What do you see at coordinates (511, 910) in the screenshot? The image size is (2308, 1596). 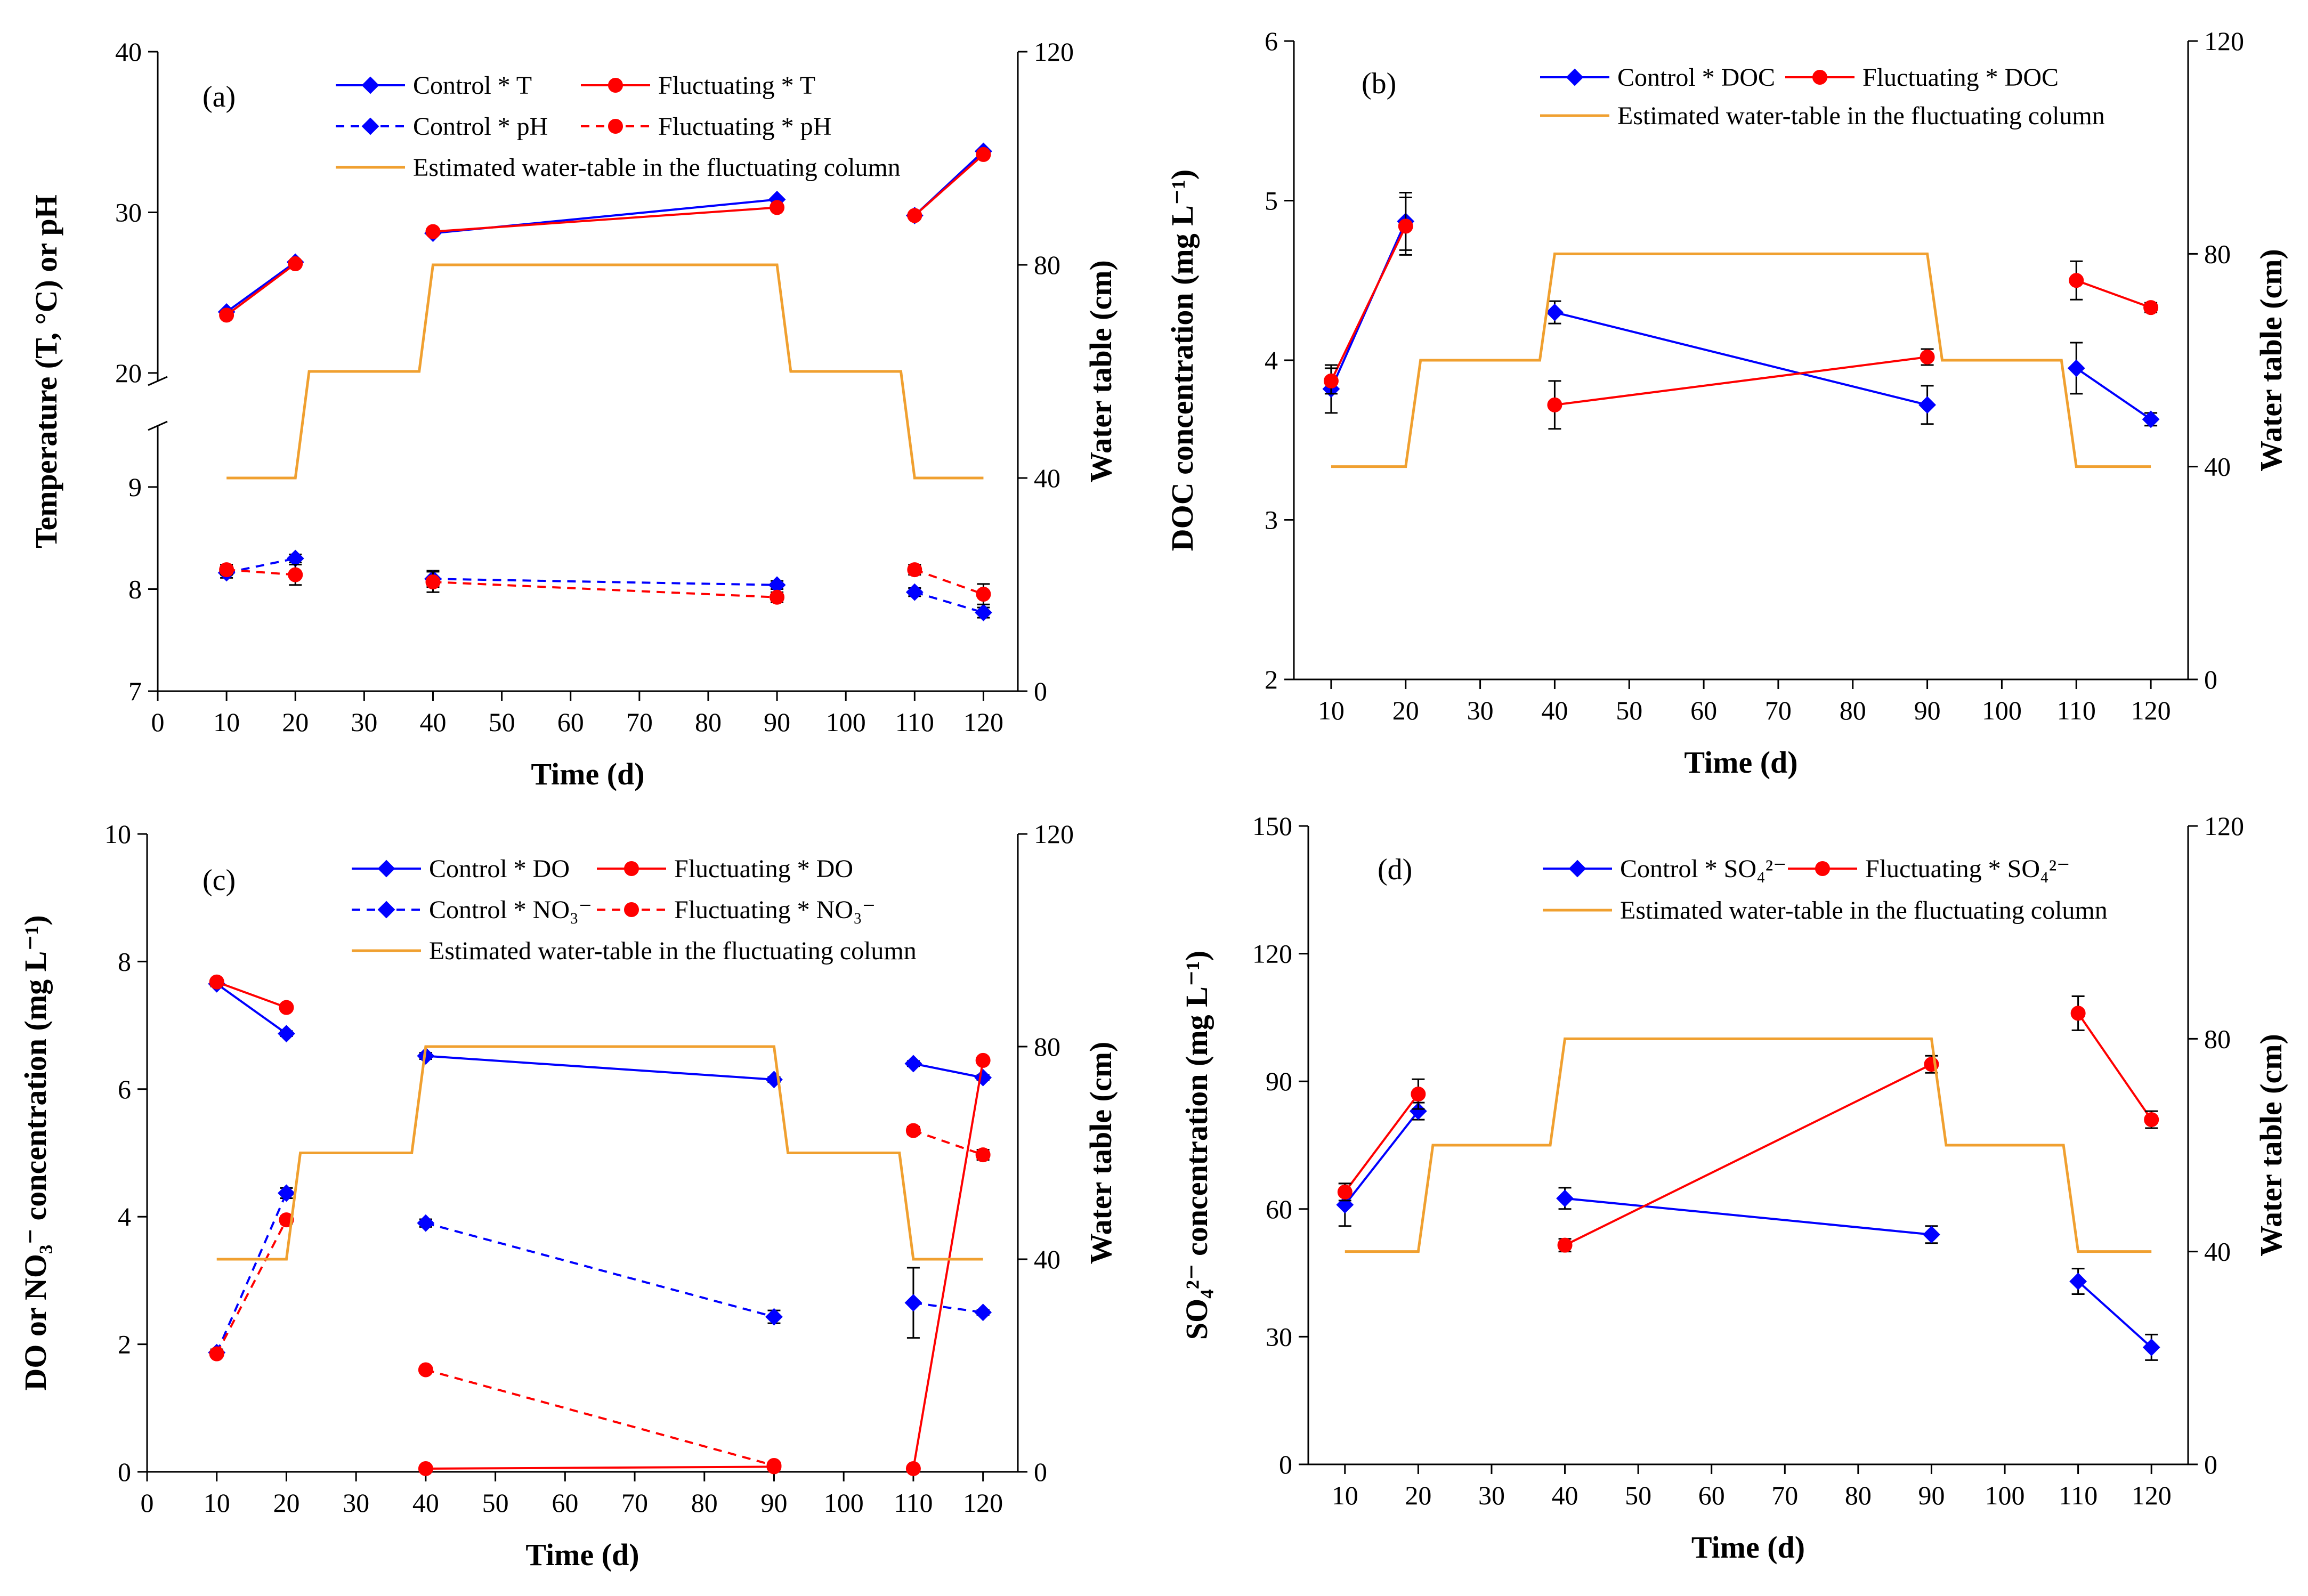 I see `legend-label: Control * NO₃⁻` at bounding box center [511, 910].